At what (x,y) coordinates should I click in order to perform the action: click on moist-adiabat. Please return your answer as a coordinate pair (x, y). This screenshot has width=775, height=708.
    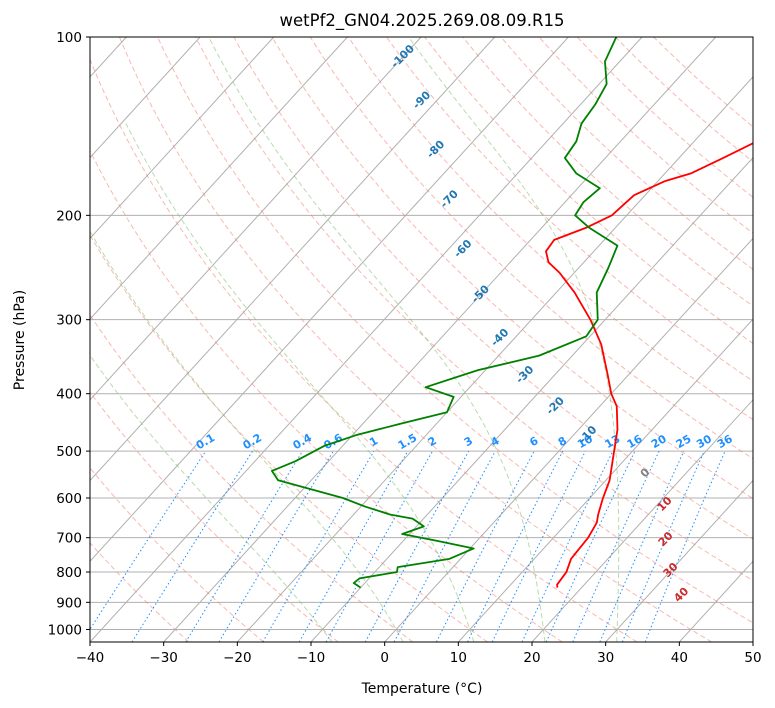
    Looking at the image, I should click on (211, 498).